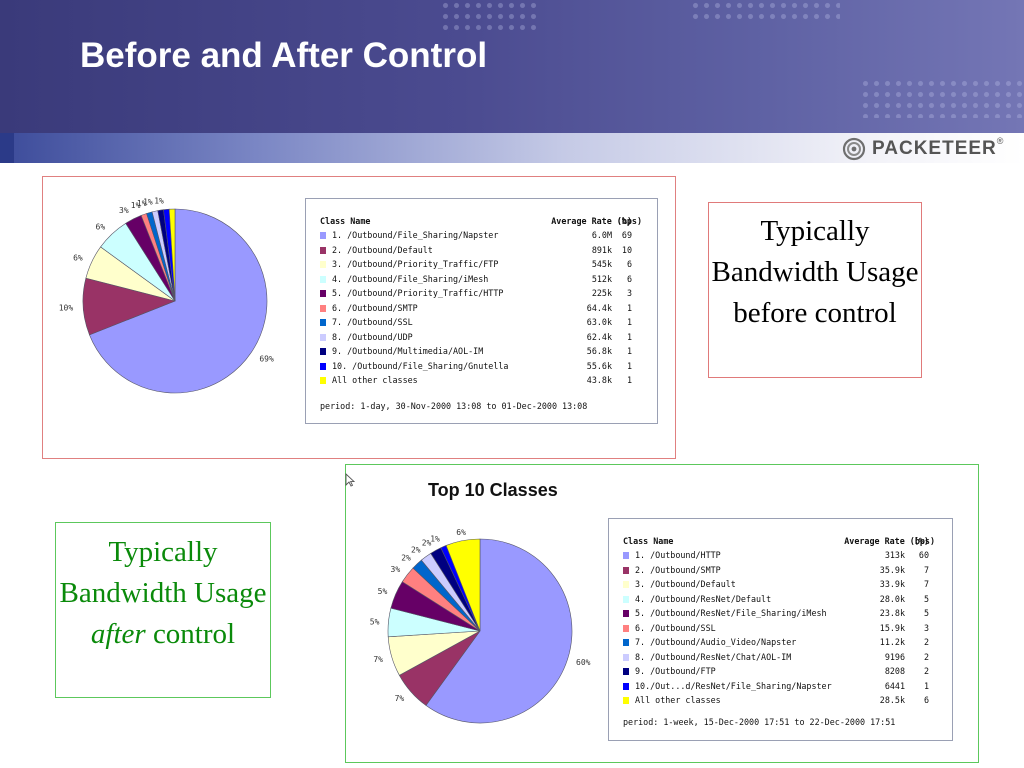 Image resolution: width=1024 pixels, height=768 pixels. What do you see at coordinates (815, 290) in the screenshot?
I see `caption-before: Typically Bandwidth Usage before control` at bounding box center [815, 290].